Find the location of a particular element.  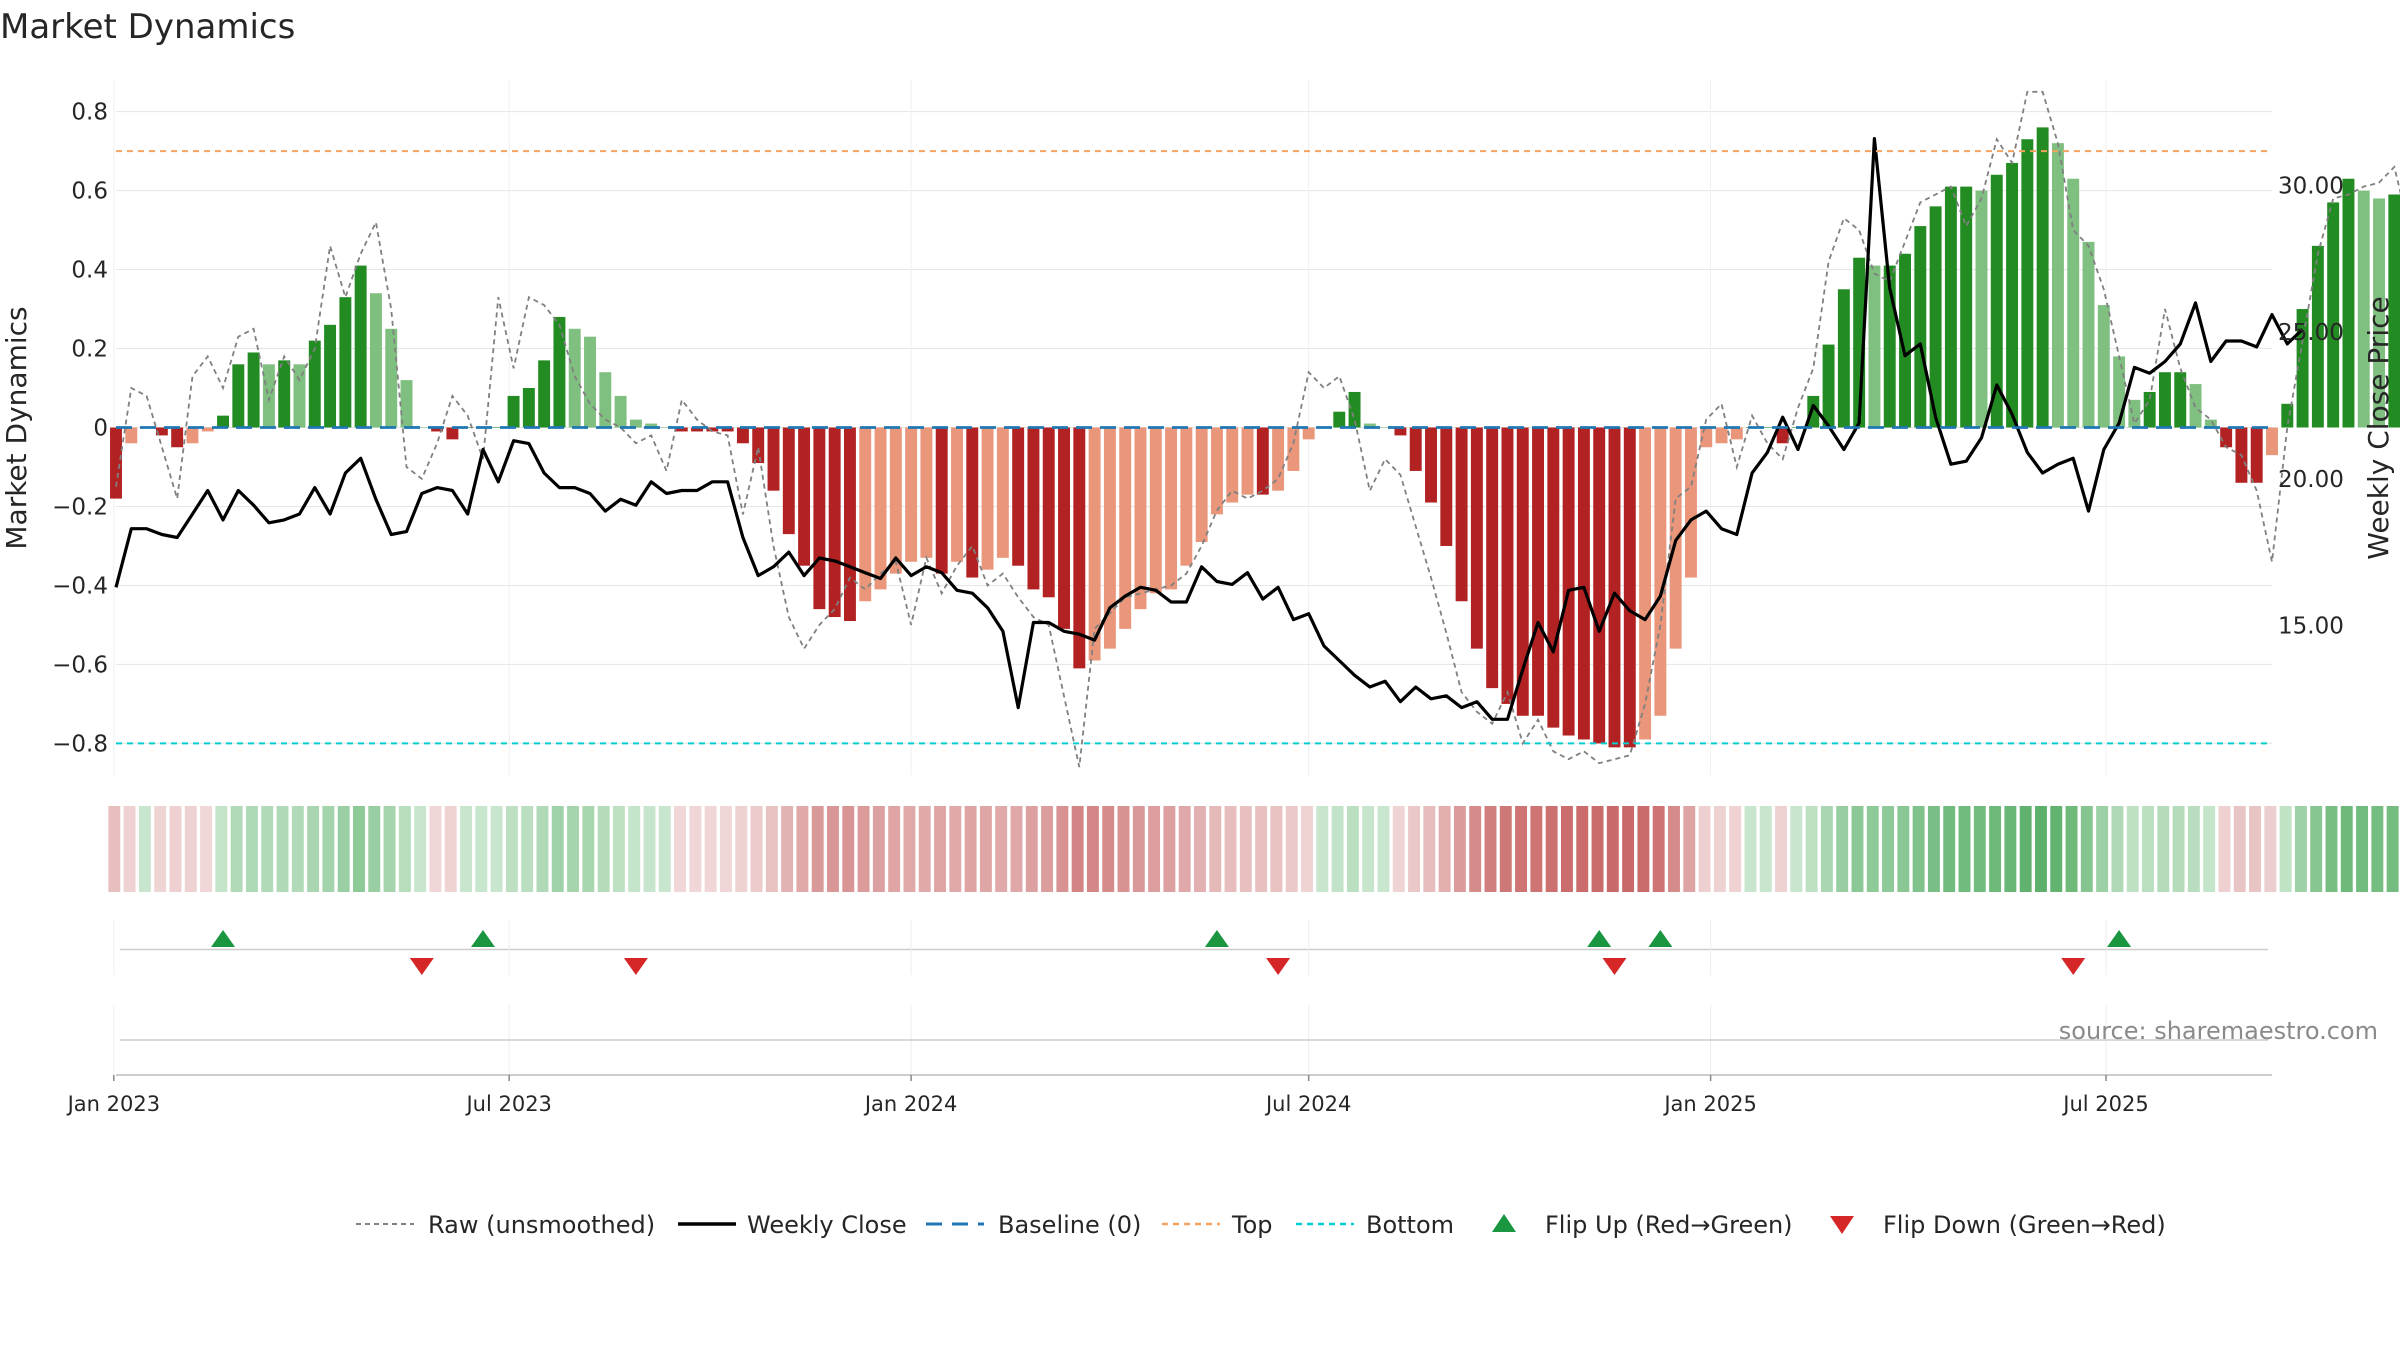

x-tick-label: Jan 2025 is located at coordinates (1709, 1104).